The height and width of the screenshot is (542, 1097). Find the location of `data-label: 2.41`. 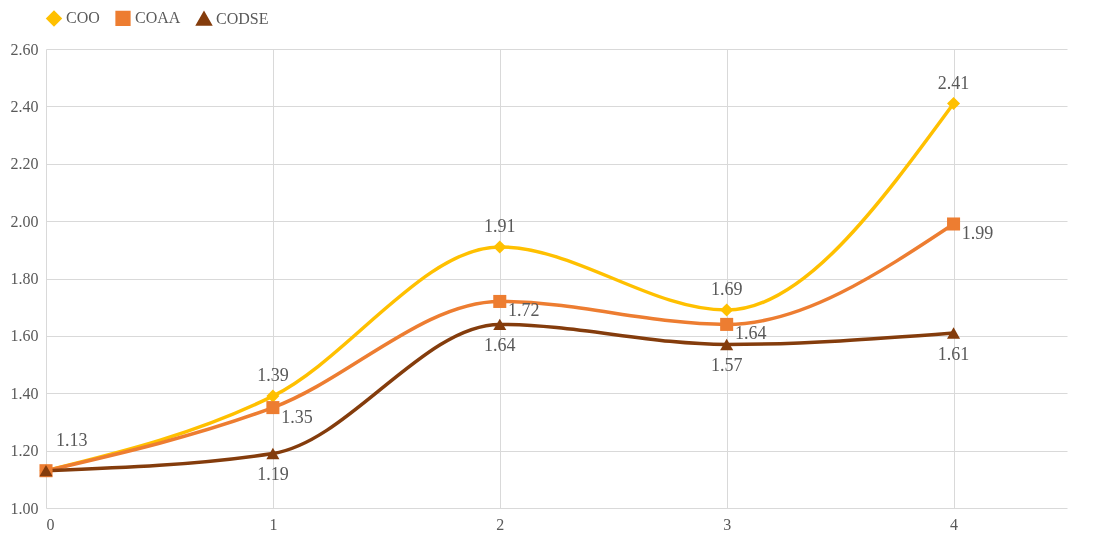

data-label: 2.41 is located at coordinates (953, 82).